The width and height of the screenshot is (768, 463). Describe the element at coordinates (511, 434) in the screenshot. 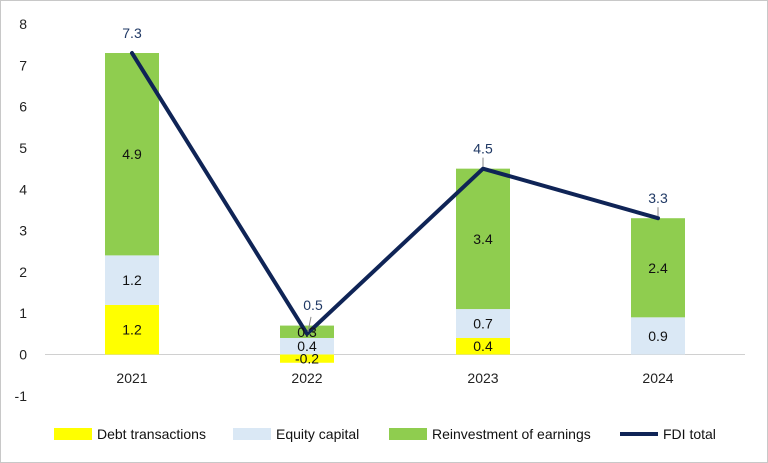

I see `legend-label-reinvestment-of-earnings: Reinvestment of earnings` at that location.